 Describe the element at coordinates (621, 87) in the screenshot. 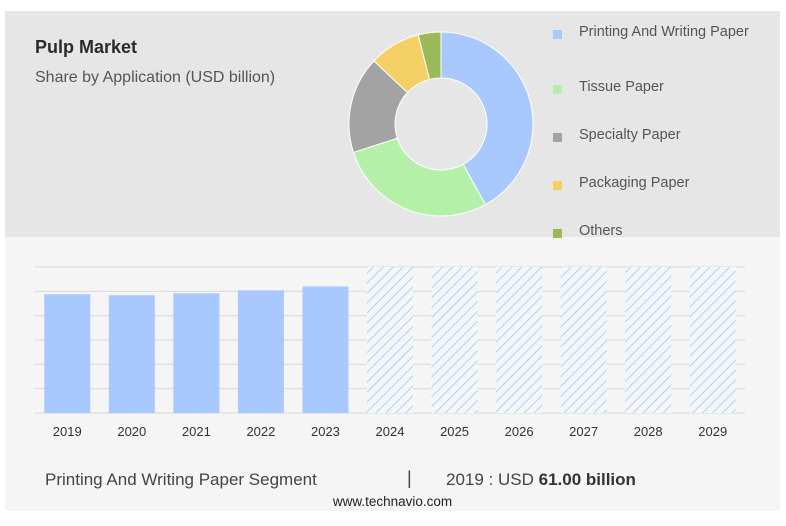

I see `legend-label: Tissue Paper` at that location.